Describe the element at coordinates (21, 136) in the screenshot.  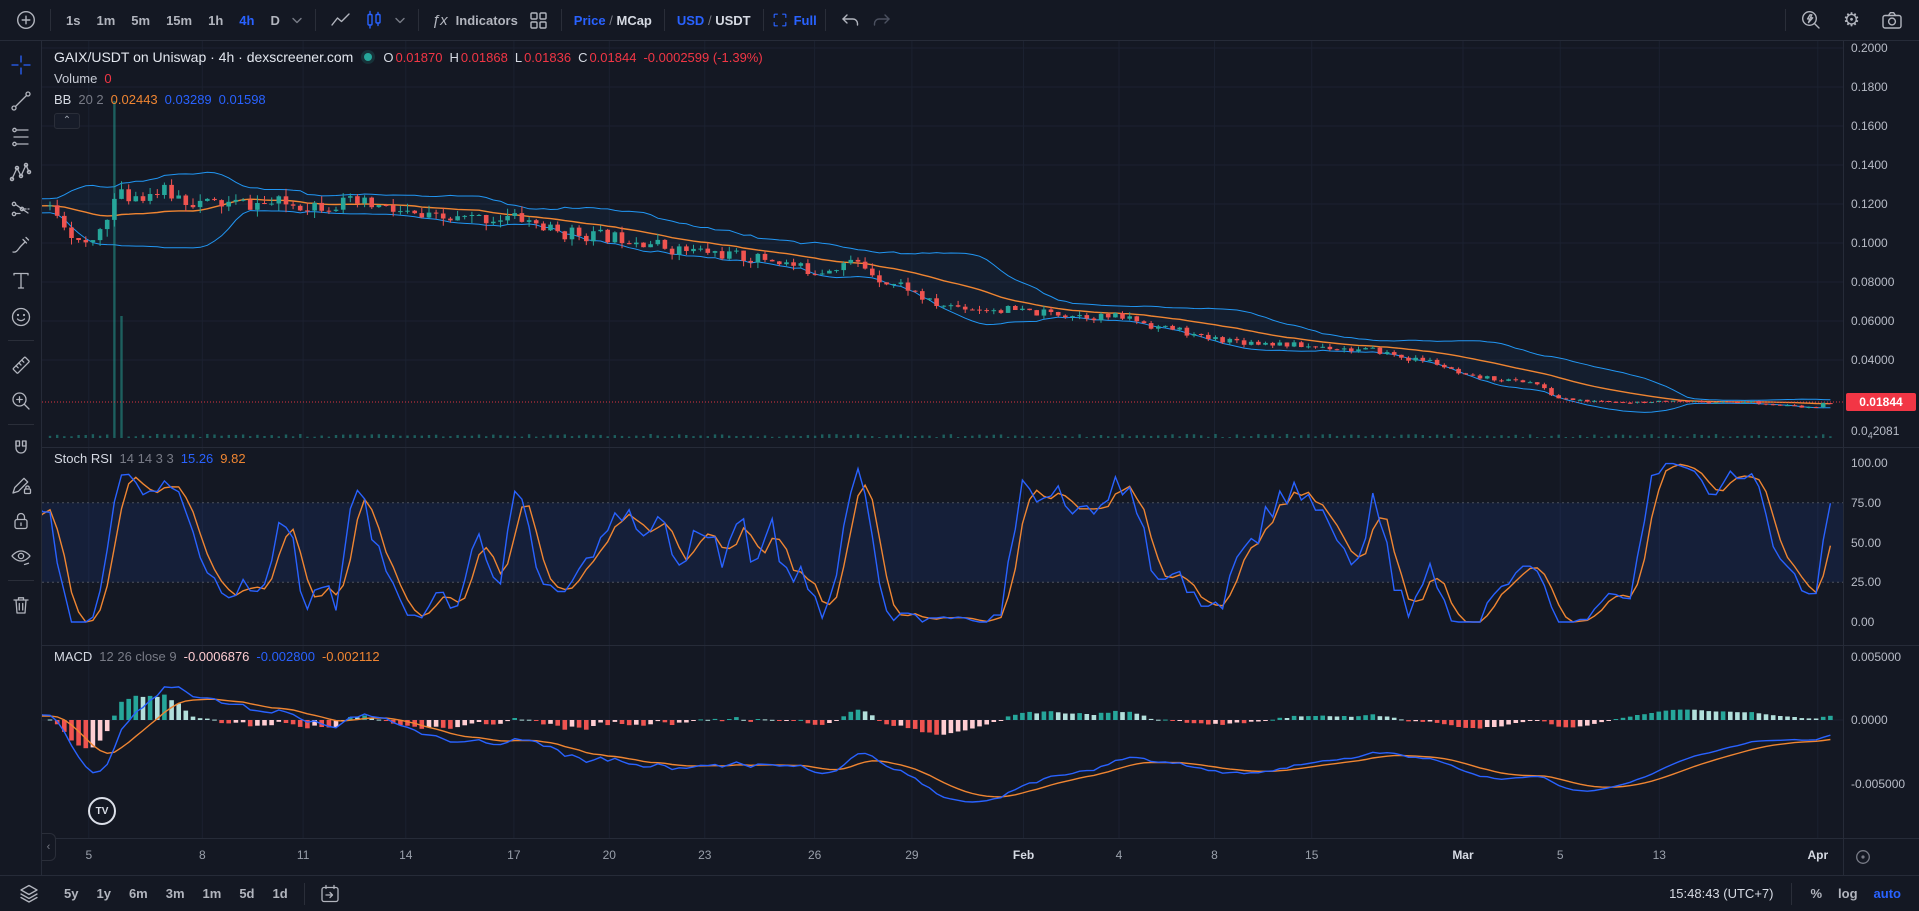
I see `fib-retracement-tool` at that location.